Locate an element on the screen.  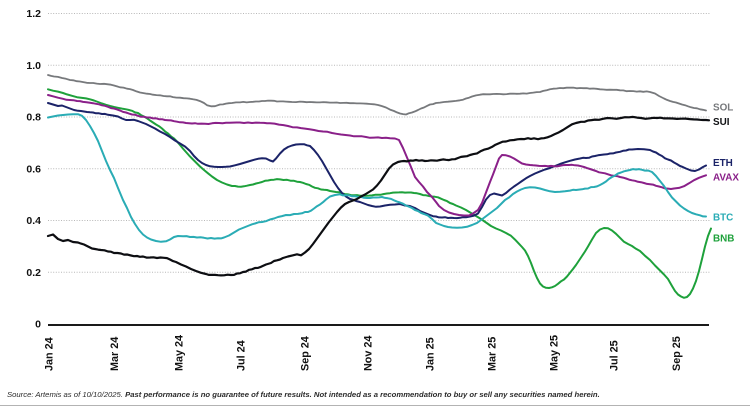
svg-text: Jan 25 is located at coordinates (430, 354).